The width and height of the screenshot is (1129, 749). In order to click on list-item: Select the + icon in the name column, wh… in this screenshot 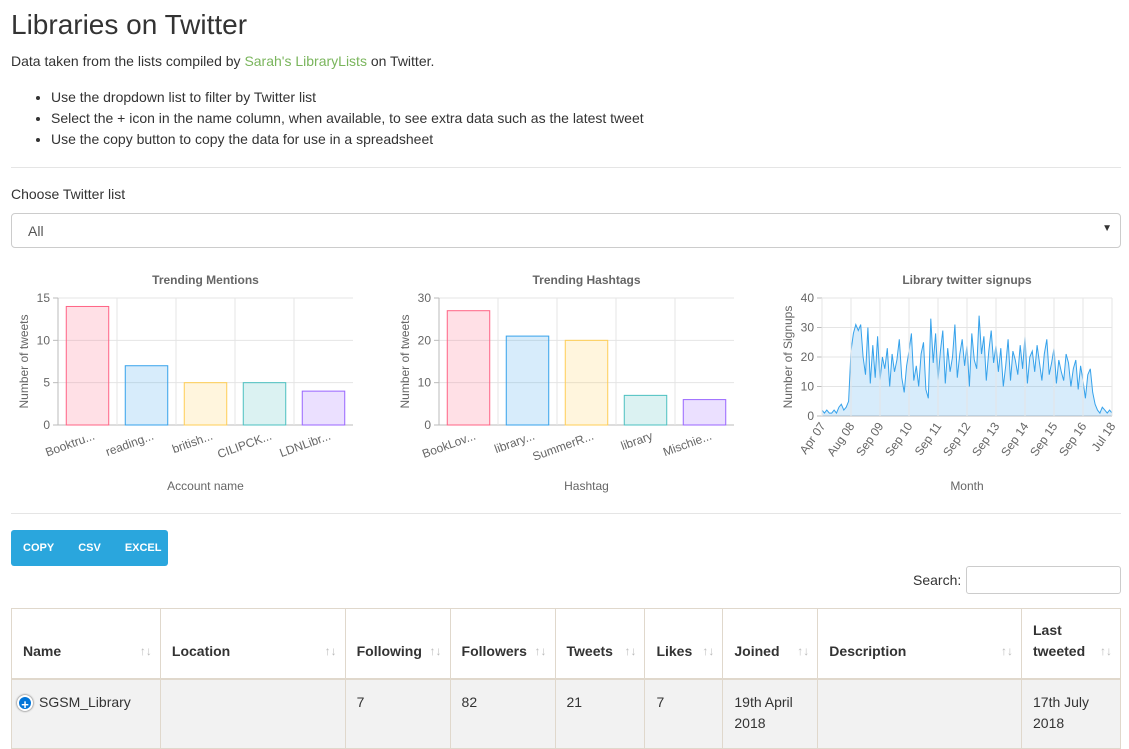, I will do `click(584, 118)`.